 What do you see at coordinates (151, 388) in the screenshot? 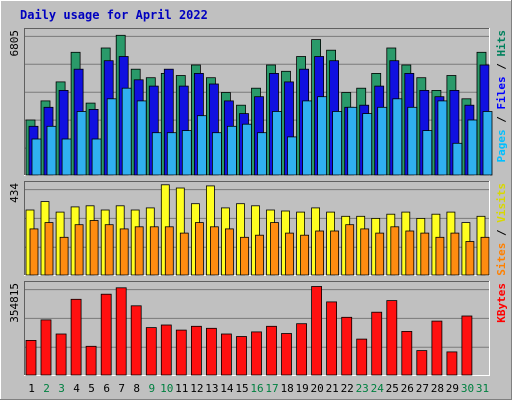
I see `day-label-9: 9` at bounding box center [151, 388].